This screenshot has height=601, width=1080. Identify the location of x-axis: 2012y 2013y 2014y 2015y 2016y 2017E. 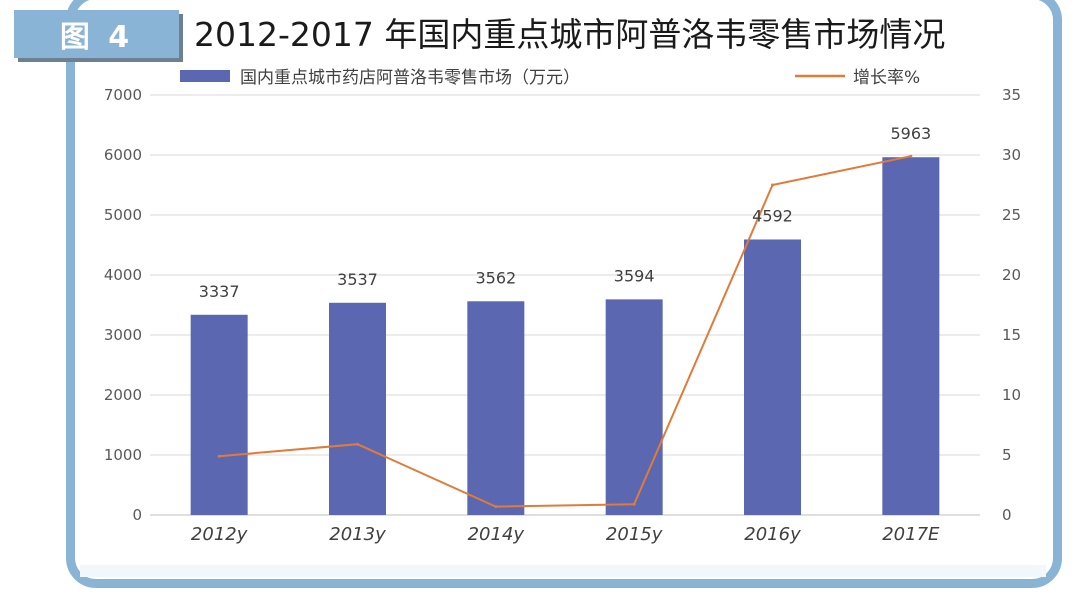
(565, 534).